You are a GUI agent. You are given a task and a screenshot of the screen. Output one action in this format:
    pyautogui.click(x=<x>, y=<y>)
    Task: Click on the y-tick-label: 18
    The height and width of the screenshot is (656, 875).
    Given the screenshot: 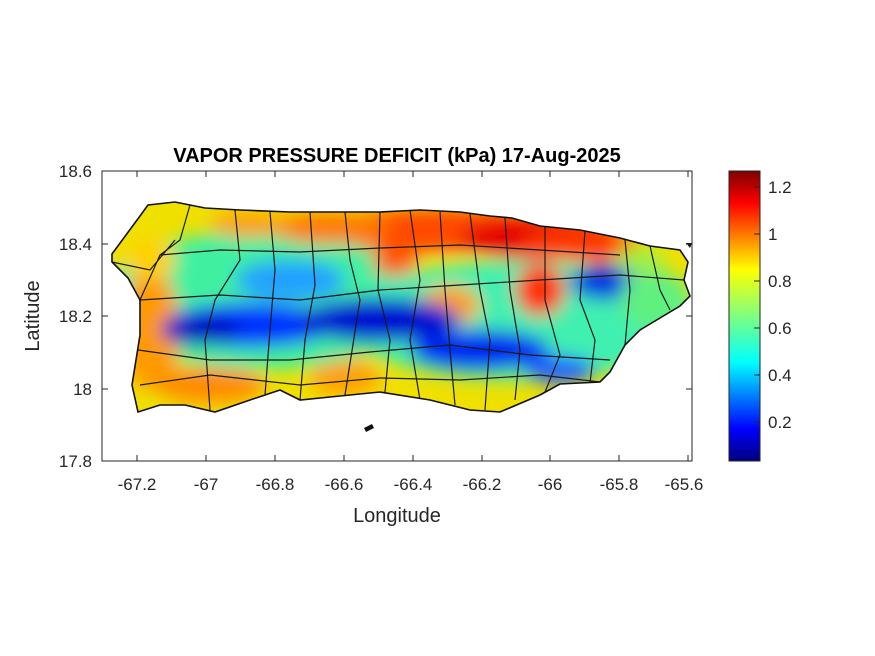 What is the action you would take?
    pyautogui.click(x=82, y=389)
    